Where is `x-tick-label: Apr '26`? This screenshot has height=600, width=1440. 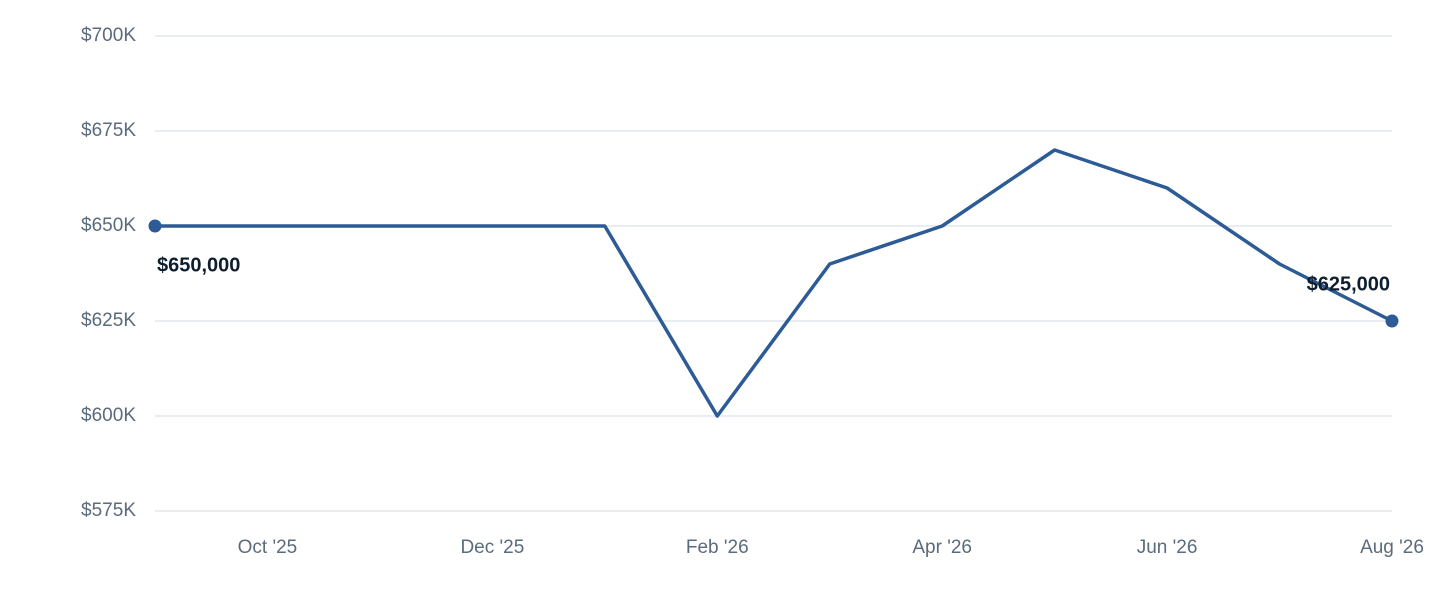
x-tick-label: Apr '26 is located at coordinates (942, 547).